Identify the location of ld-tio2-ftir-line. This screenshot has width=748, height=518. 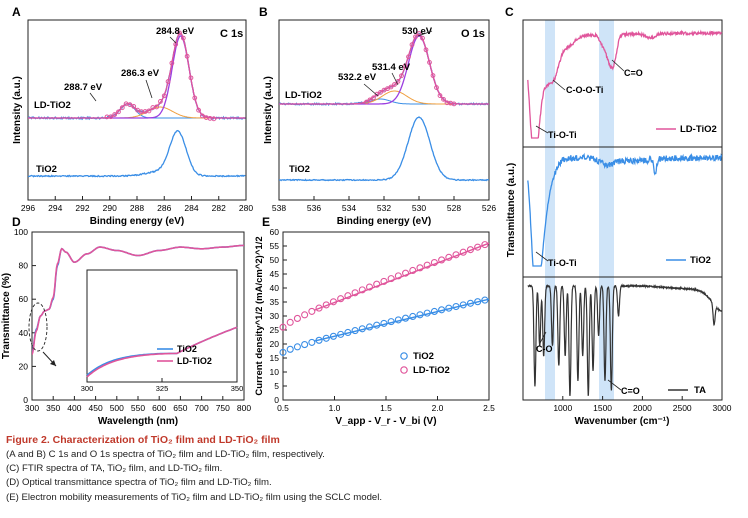
(625, 84).